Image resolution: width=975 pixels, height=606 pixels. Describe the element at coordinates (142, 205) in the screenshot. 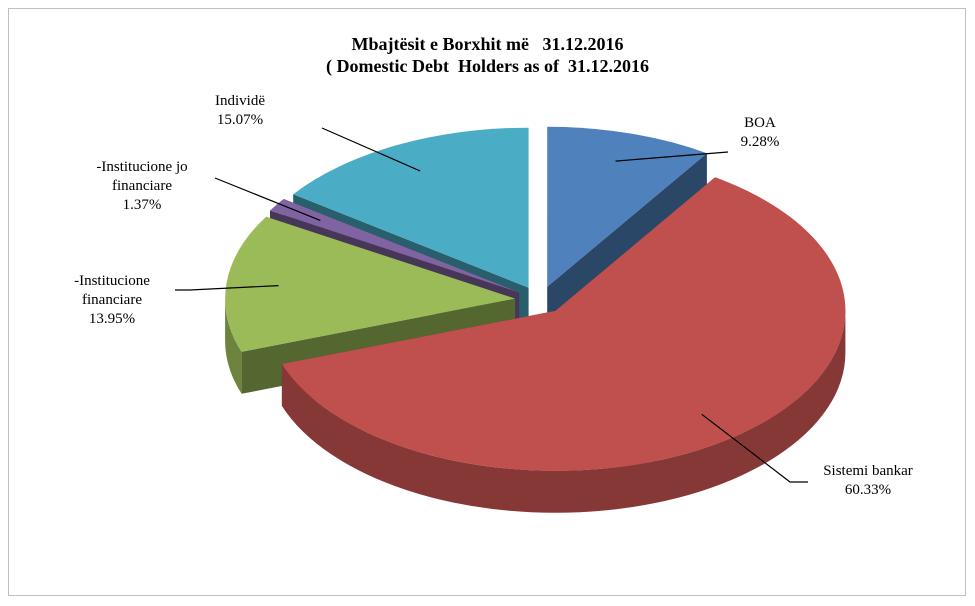

I see `value-label: 1.37%` at that location.